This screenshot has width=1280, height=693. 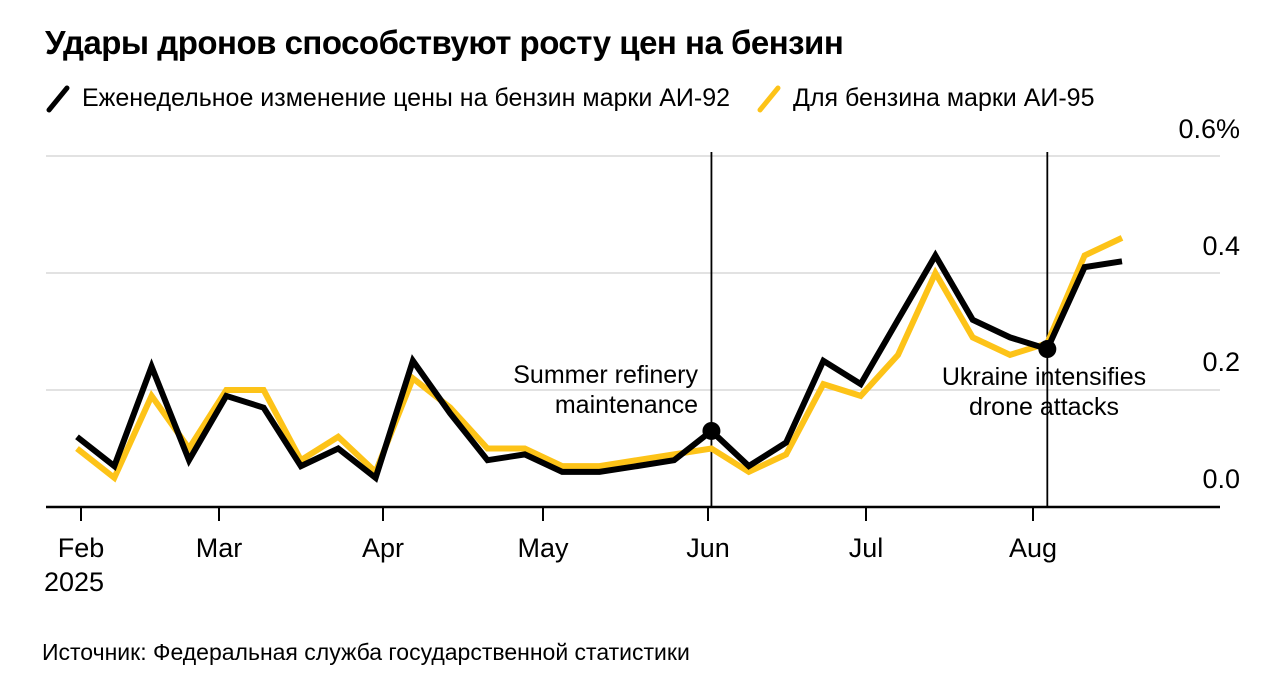 I want to click on x-axis-label-jul: Jul, so click(x=866, y=548).